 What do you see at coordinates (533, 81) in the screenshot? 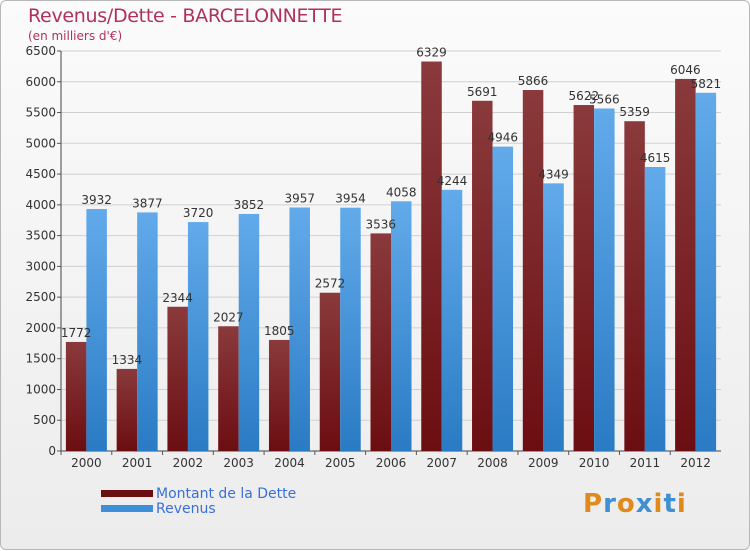
I see `data-label: 5866` at bounding box center [533, 81].